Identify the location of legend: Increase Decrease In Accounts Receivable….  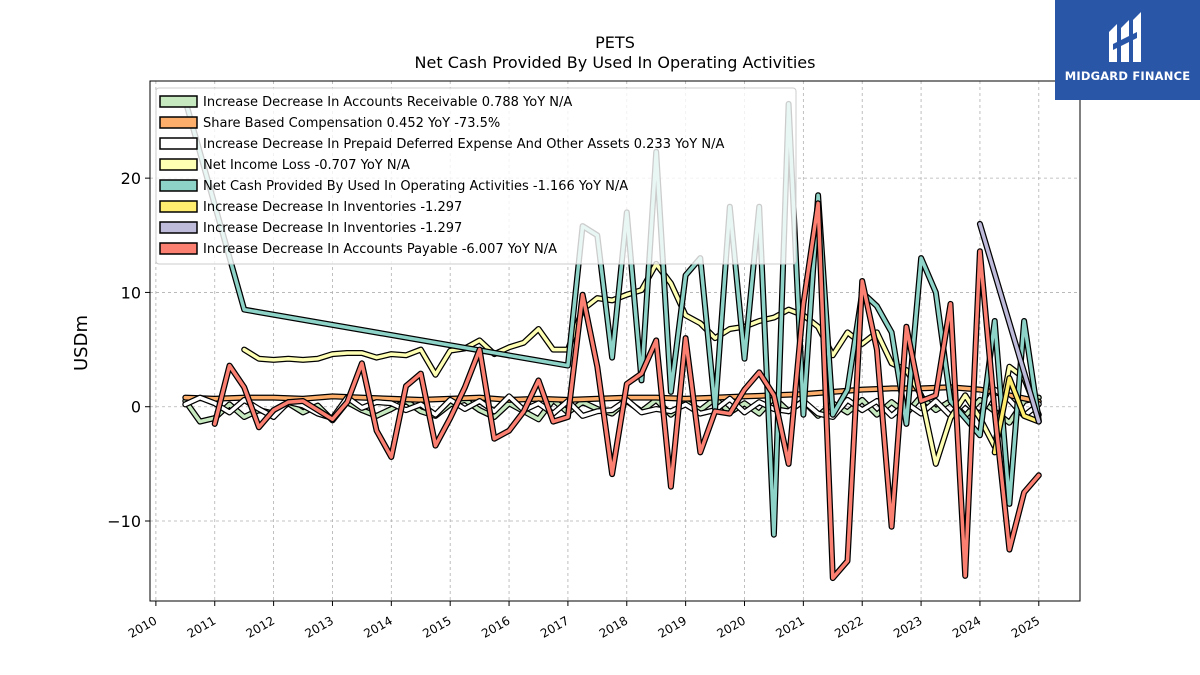
(476, 176).